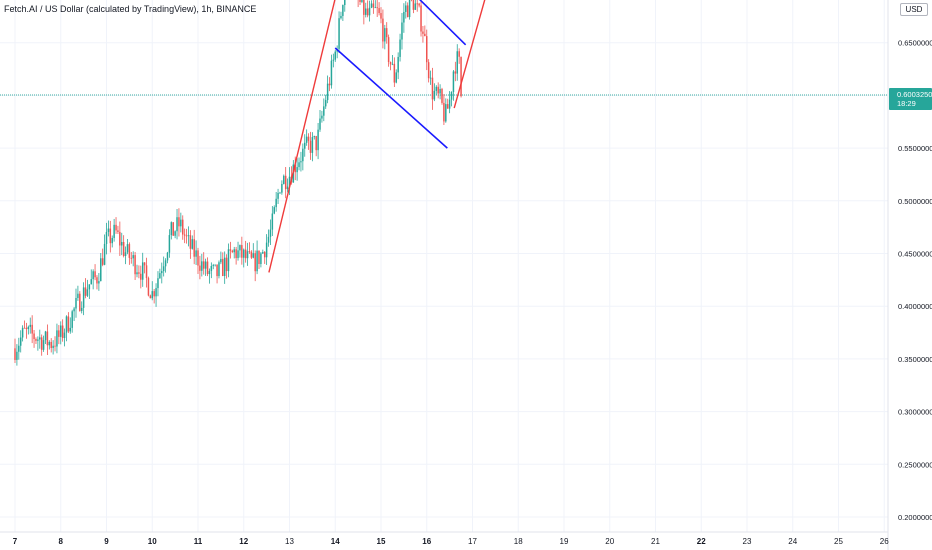  What do you see at coordinates (335, 541) in the screenshot?
I see `x-tick-label: 14` at bounding box center [335, 541].